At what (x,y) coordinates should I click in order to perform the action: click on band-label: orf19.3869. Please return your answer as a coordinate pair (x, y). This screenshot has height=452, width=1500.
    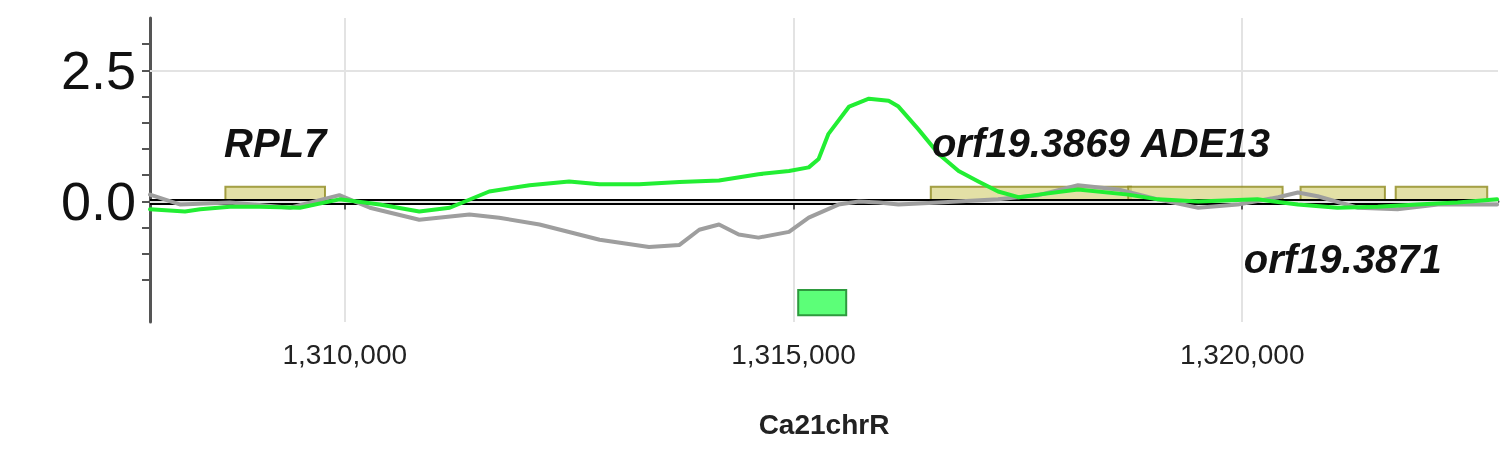
    Looking at the image, I should click on (1031, 143).